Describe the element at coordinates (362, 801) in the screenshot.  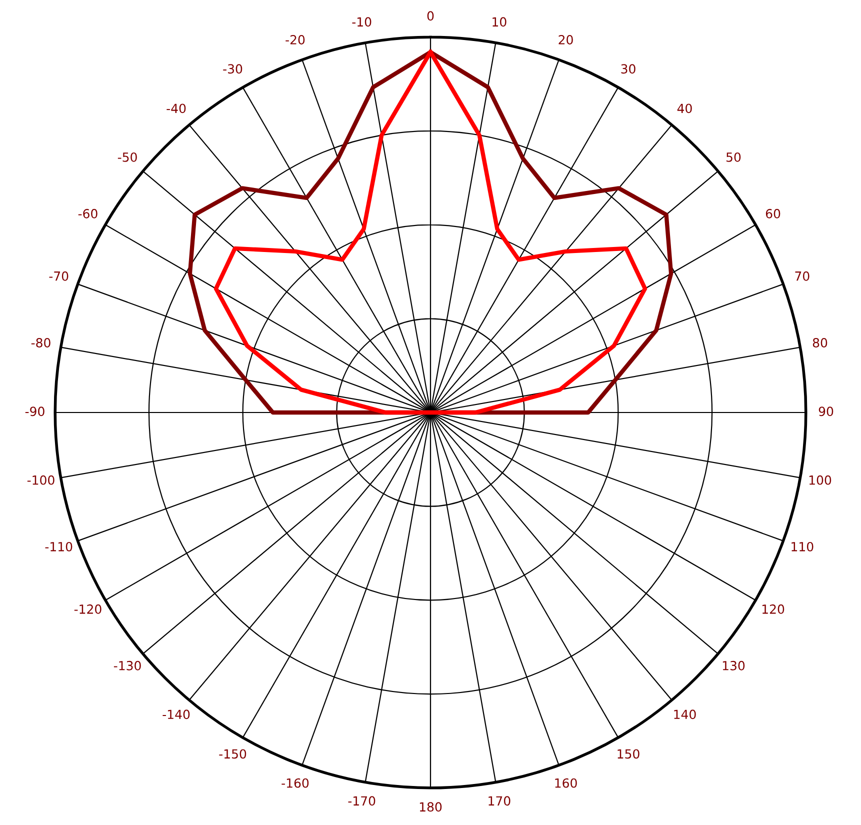
I see `spoke-label: -170` at that location.